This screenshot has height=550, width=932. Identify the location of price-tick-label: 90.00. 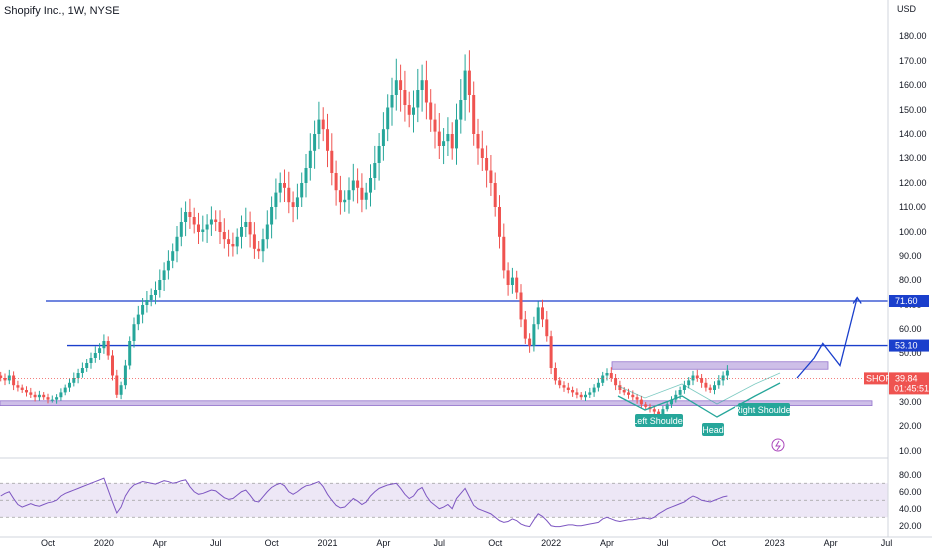
(910, 256).